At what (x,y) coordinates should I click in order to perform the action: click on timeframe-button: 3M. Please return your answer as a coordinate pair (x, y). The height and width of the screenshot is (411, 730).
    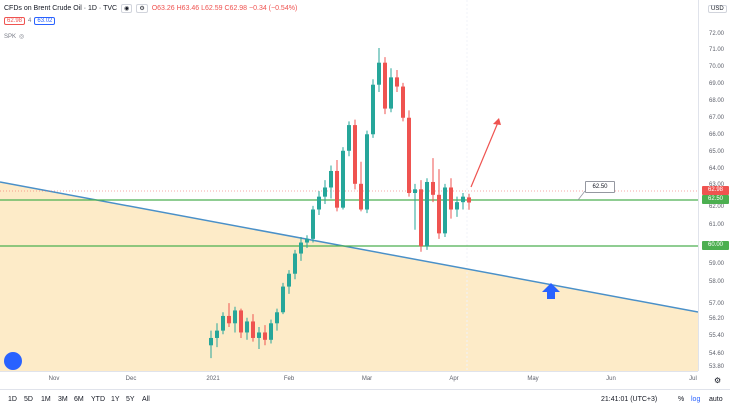
    Looking at the image, I should click on (63, 399).